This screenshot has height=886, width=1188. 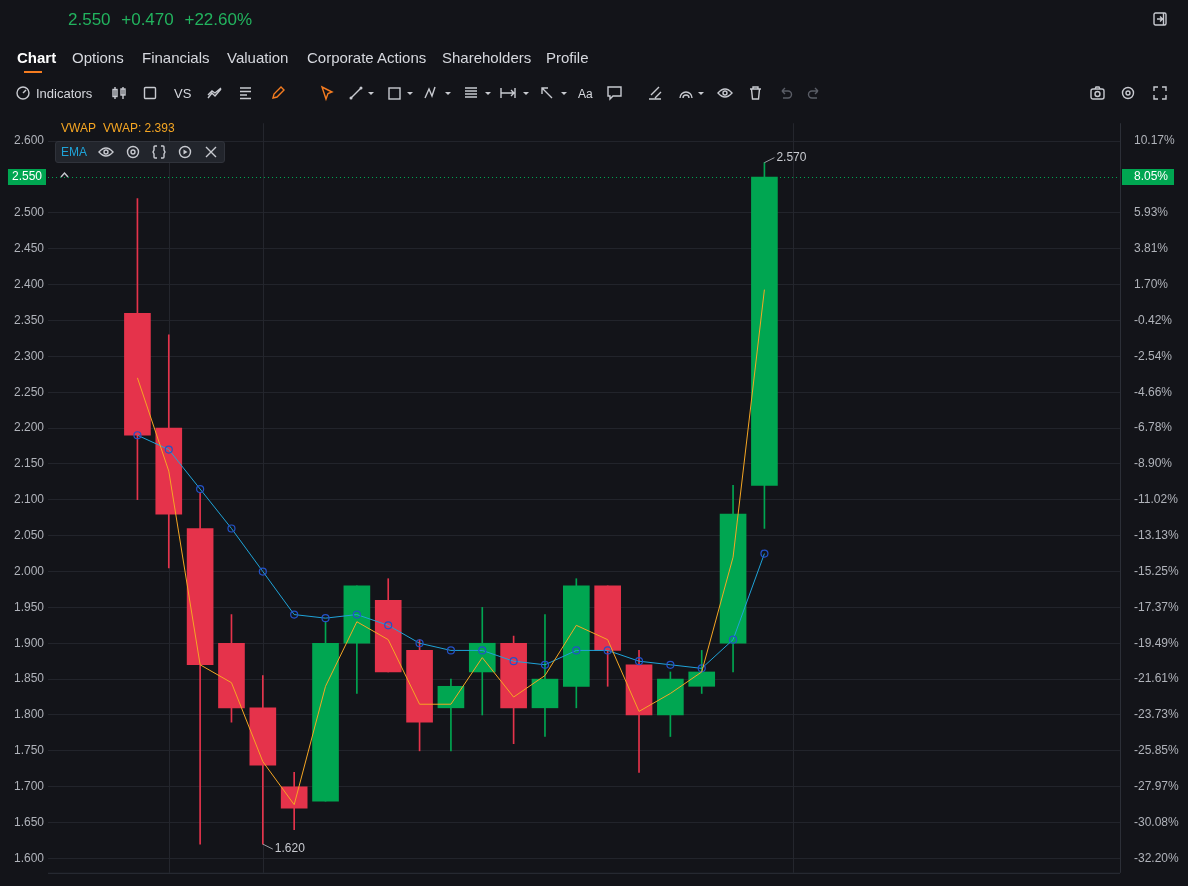 What do you see at coordinates (29, 821) in the screenshot?
I see `y-tick-label: 1.650` at bounding box center [29, 821].